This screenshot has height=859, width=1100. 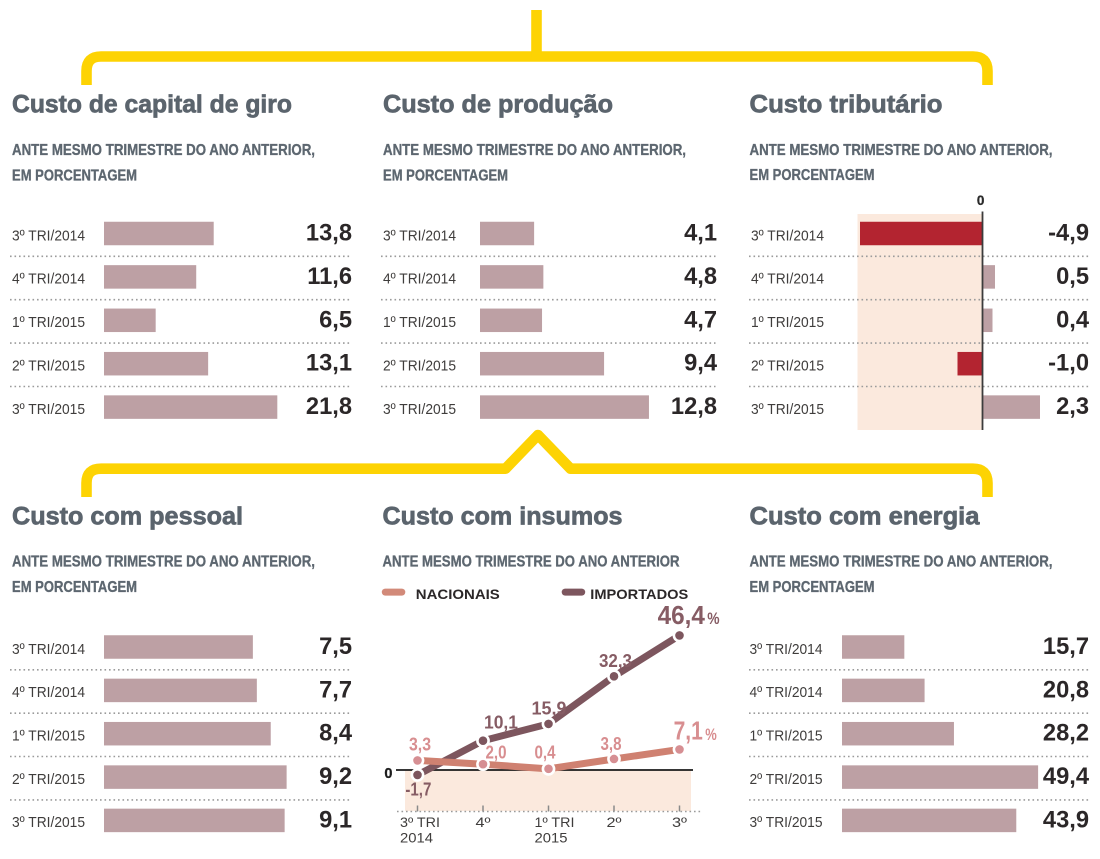 I want to click on svg-text: IMPORTADOS, so click(x=639, y=594).